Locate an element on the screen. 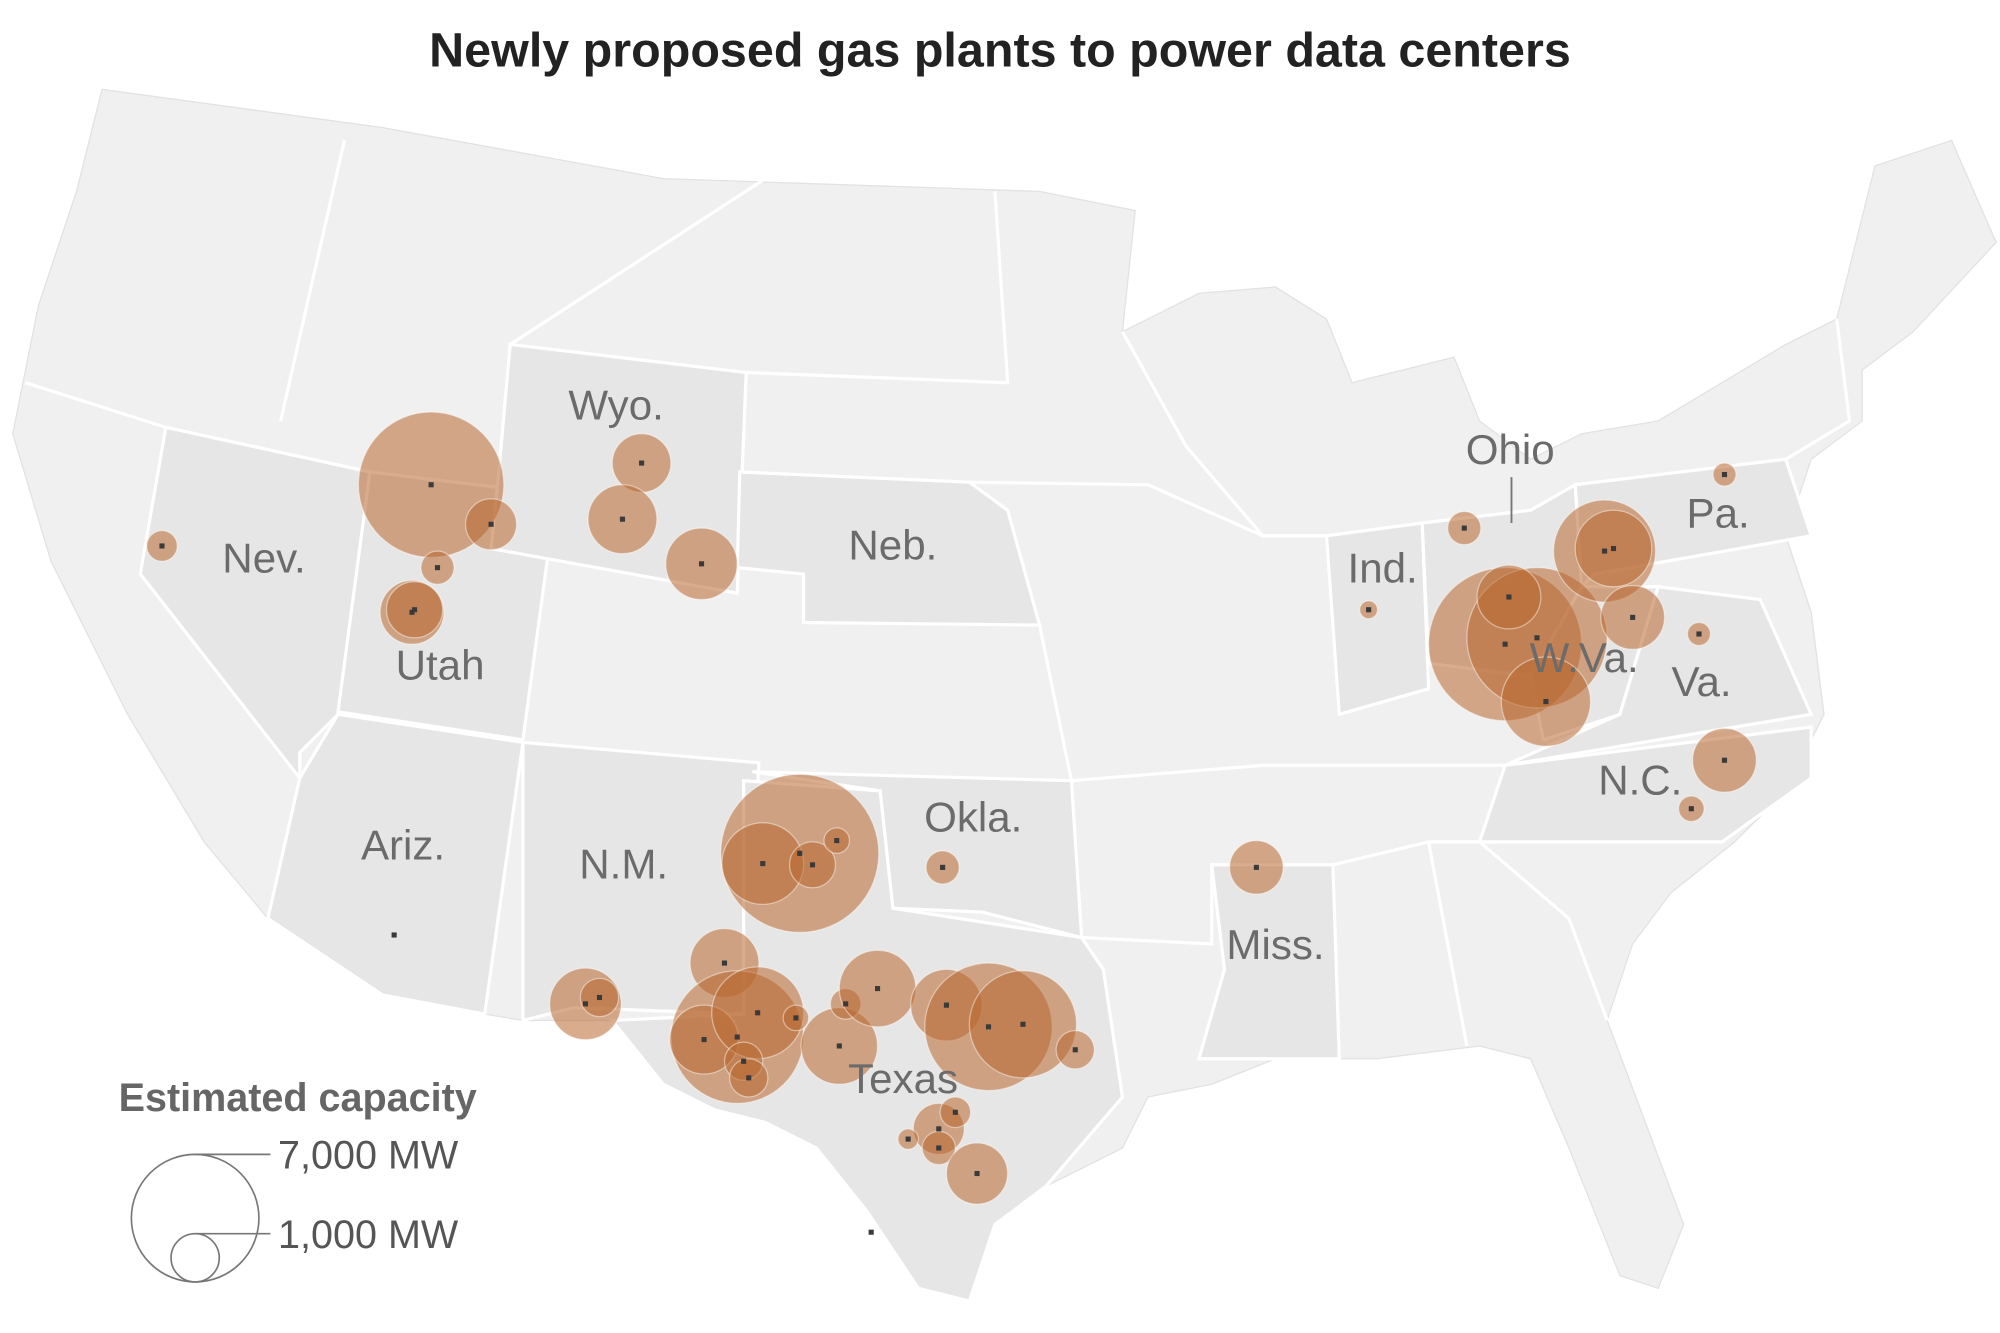 The height and width of the screenshot is (1333, 2000). state-label: N.C. is located at coordinates (1640, 779).